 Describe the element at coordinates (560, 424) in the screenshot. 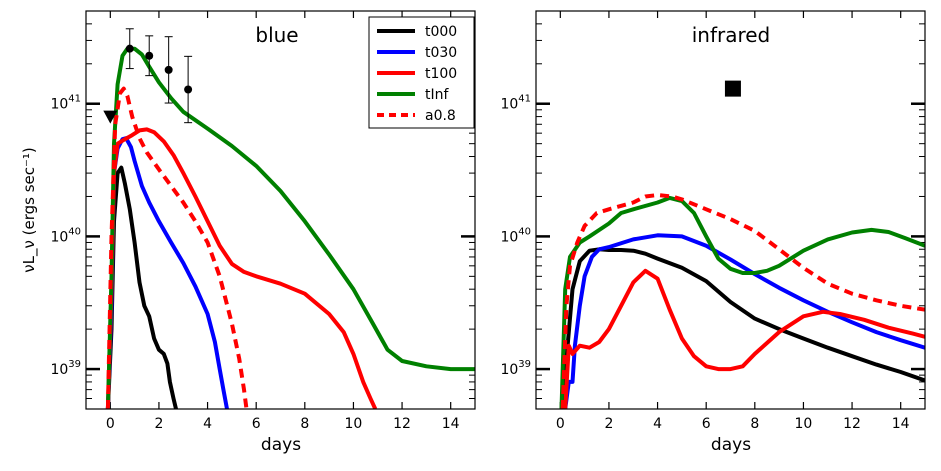

I see `infrared-xtick-label-0: 0` at that location.